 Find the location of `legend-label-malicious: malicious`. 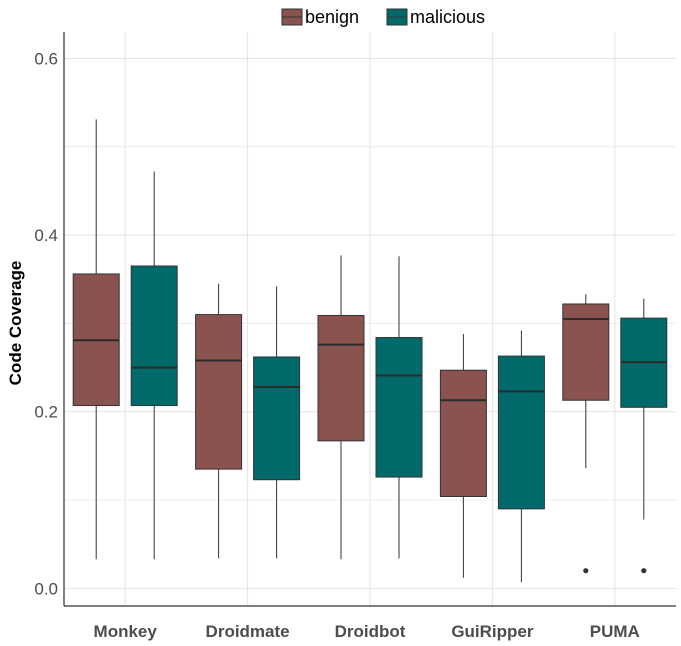

legend-label-malicious: malicious is located at coordinates (447, 17).